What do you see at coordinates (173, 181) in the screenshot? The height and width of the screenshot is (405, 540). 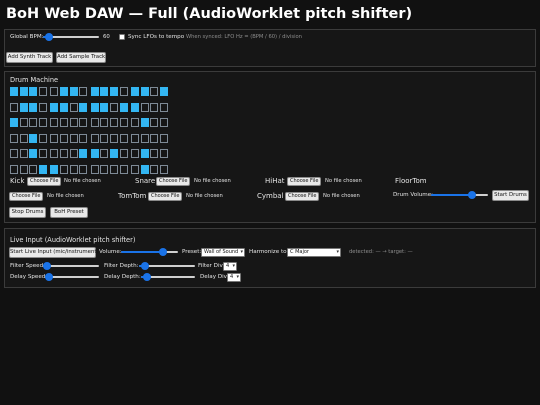 I see `snare-file-button: Choose File` at bounding box center [173, 181].